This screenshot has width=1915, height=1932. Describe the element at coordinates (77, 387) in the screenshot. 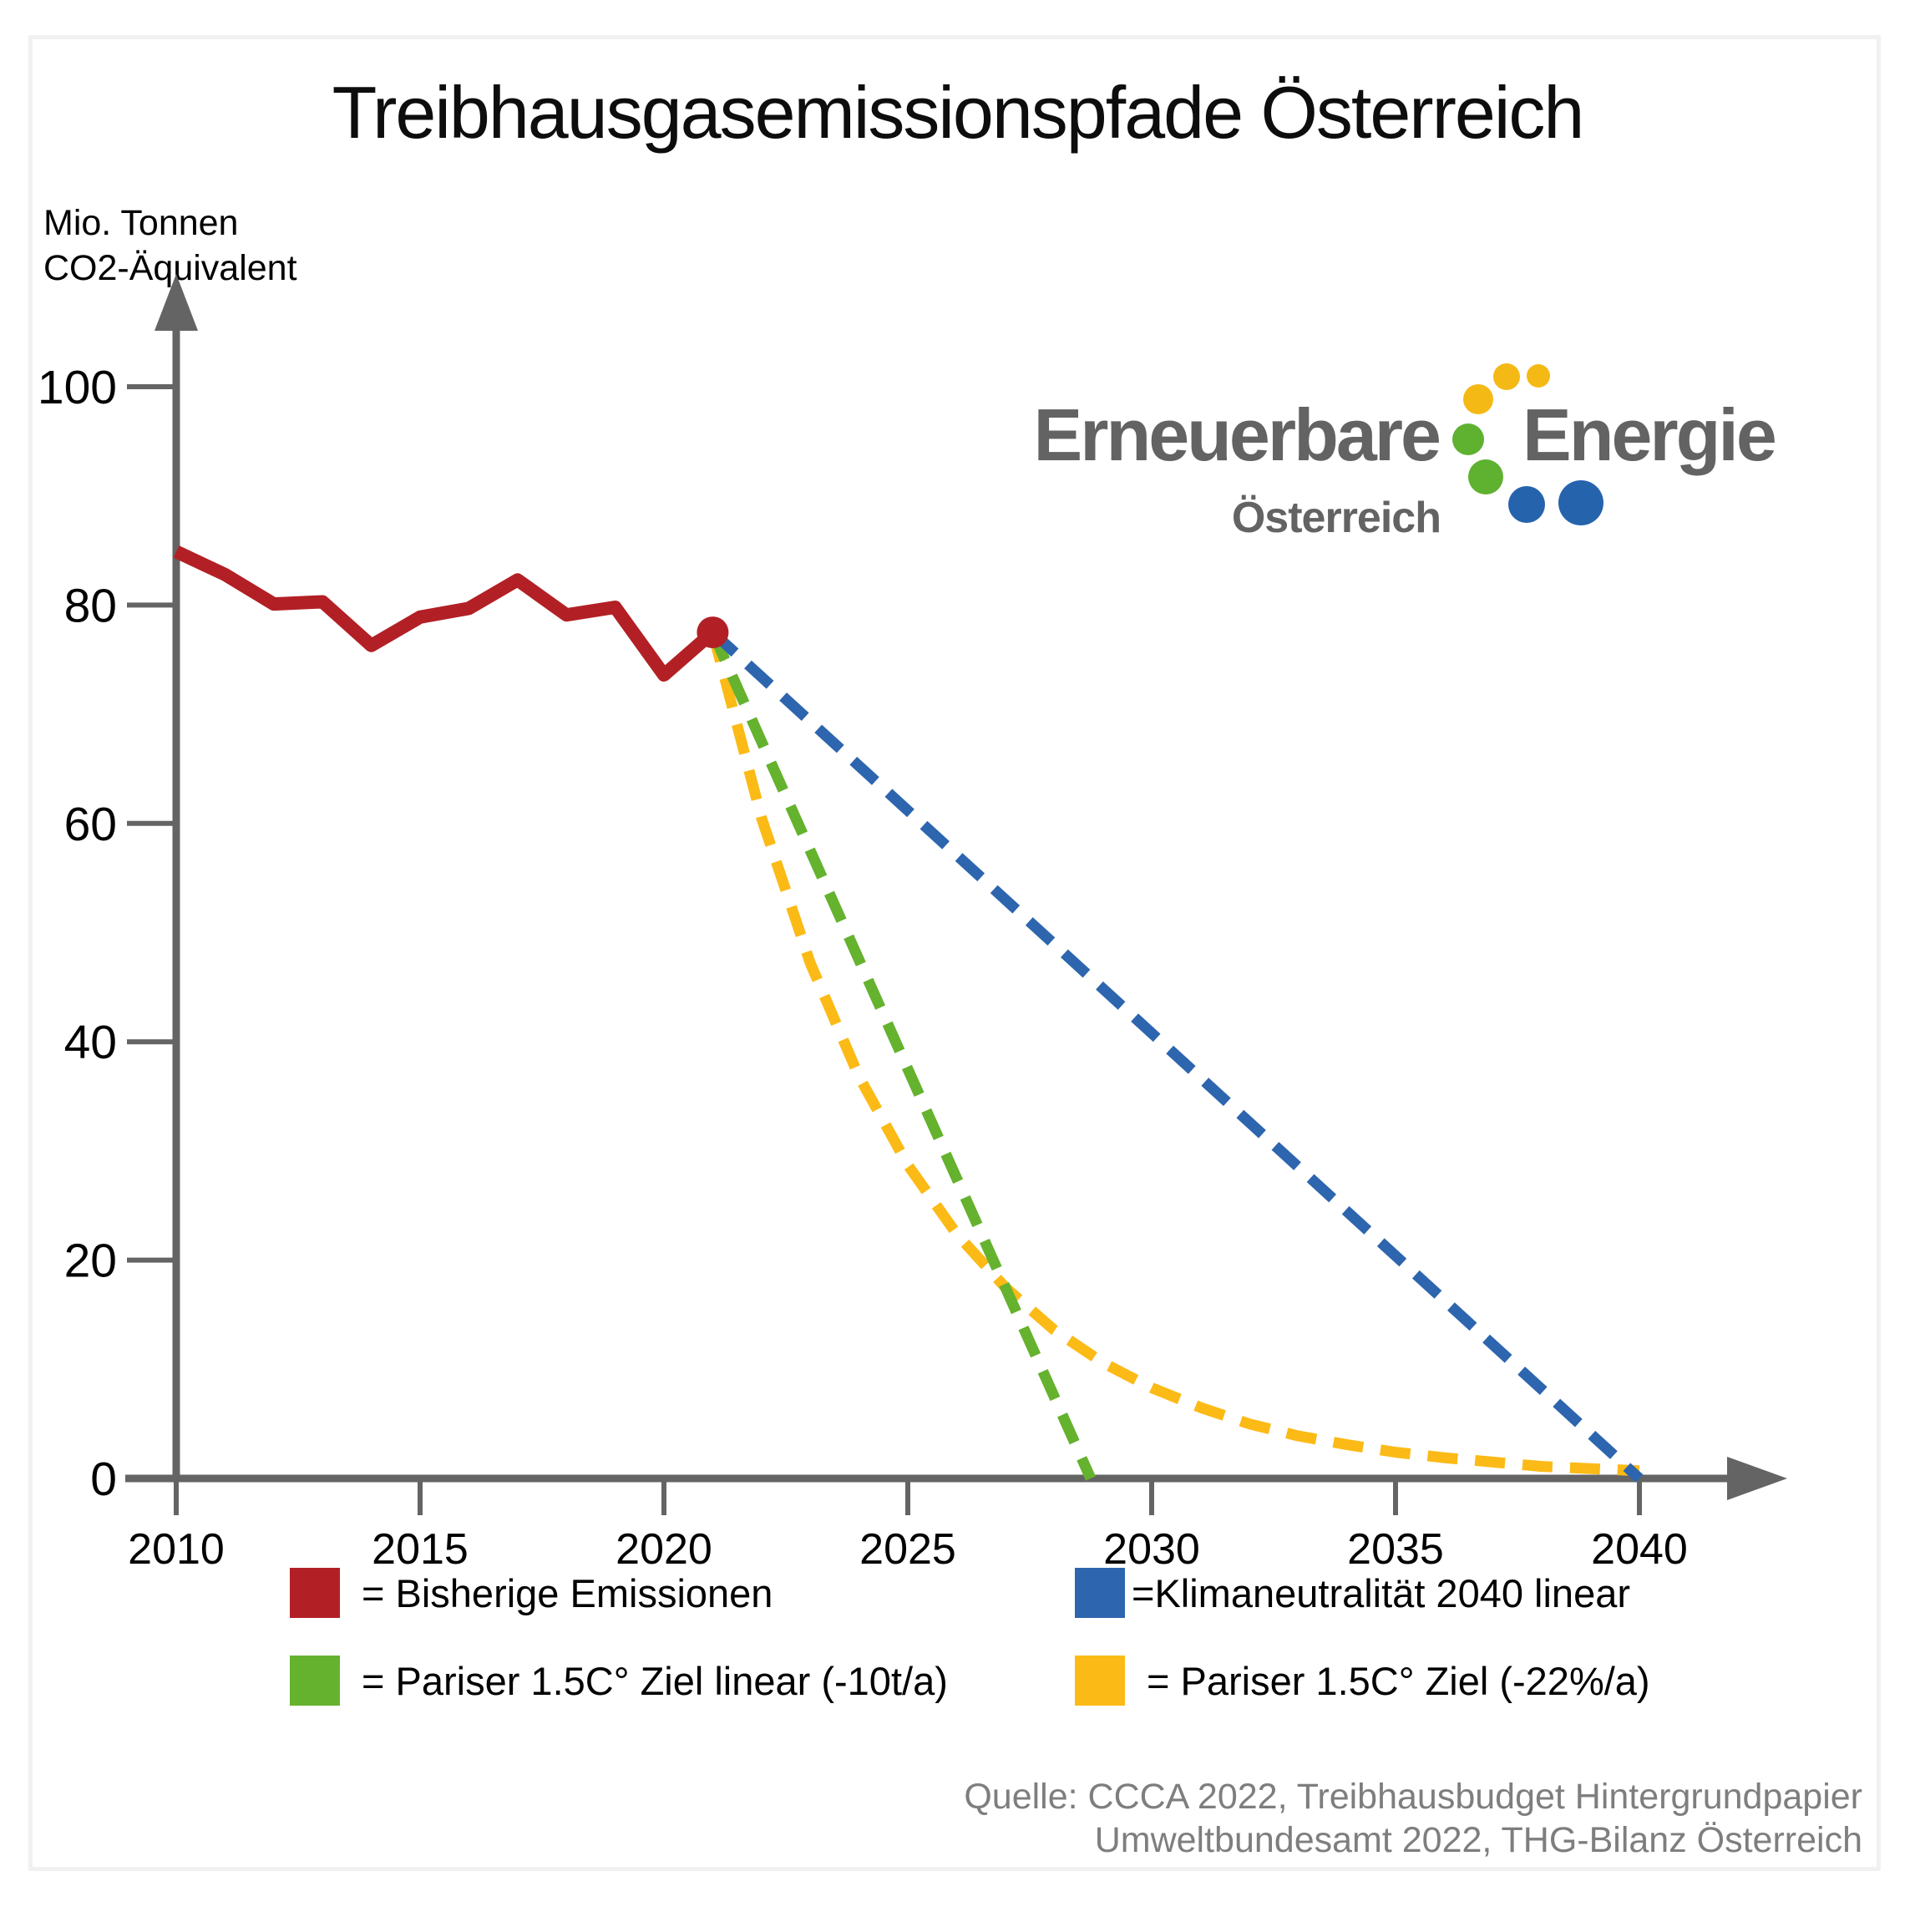

I see `y-tick-label: 100` at that location.